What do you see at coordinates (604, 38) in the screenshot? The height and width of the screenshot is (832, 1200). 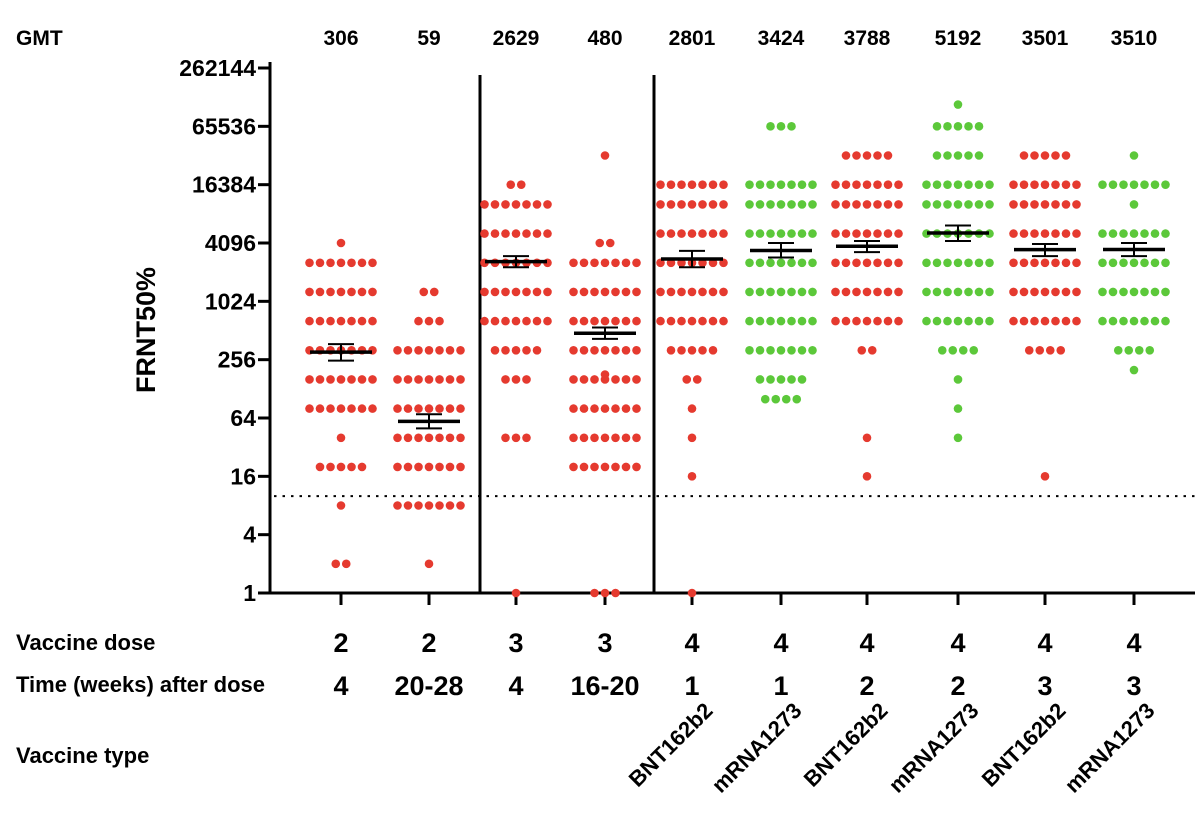 I see `gmt-value: 480` at bounding box center [604, 38].